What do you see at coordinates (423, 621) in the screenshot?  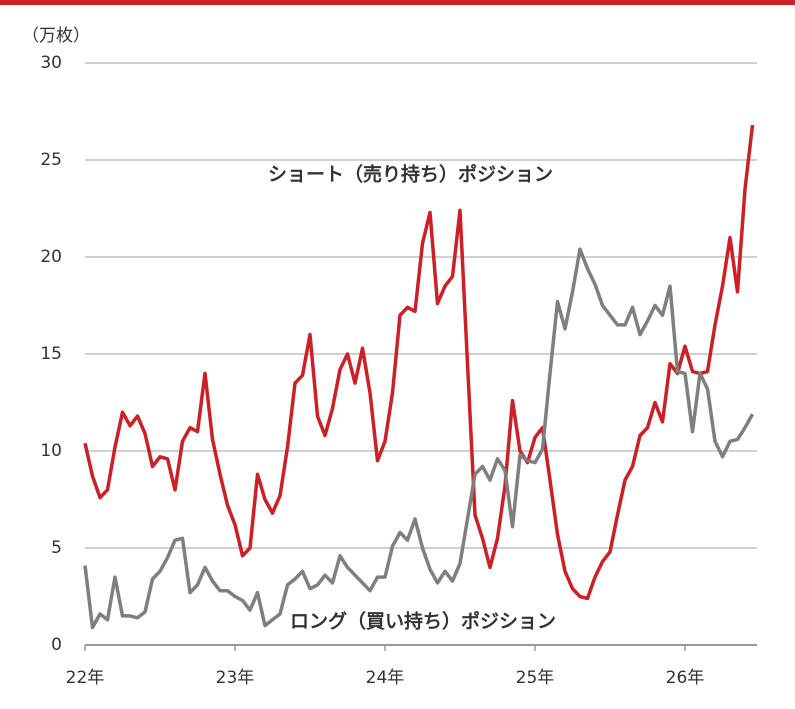 I see `series-annotation: ロング（買い持ち）ポジション` at bounding box center [423, 621].